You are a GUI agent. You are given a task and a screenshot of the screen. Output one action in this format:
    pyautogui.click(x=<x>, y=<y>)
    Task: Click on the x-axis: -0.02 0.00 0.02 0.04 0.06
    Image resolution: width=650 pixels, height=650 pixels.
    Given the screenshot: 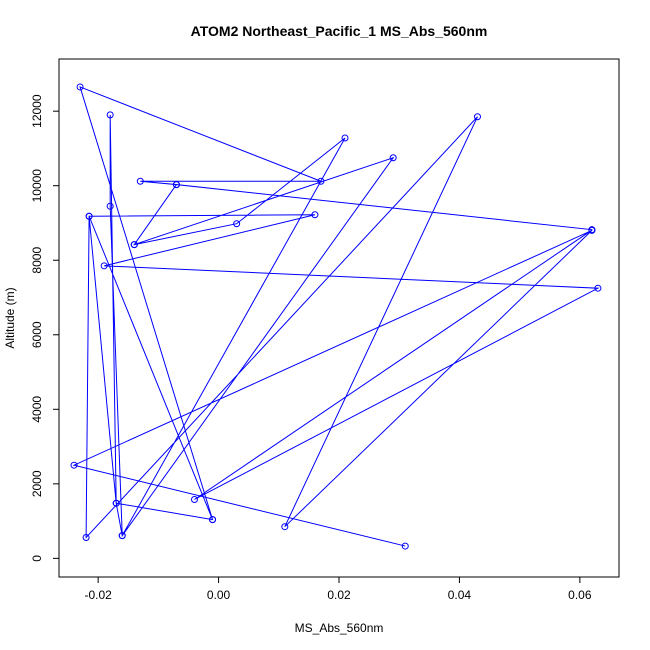 What is the action you would take?
    pyautogui.click(x=338, y=589)
    